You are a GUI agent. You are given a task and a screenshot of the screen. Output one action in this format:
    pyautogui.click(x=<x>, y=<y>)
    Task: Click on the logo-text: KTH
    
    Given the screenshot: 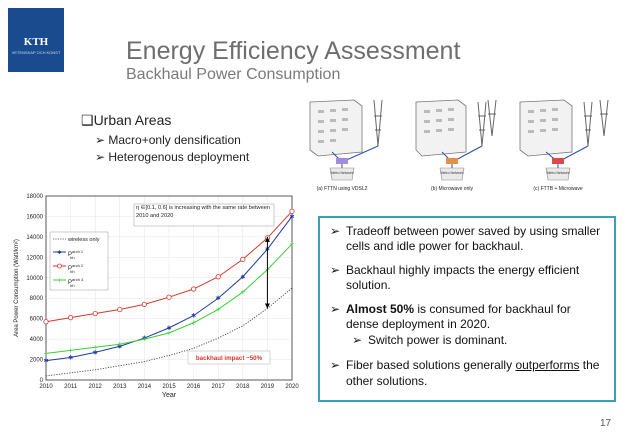 What is the action you would take?
    pyautogui.click(x=36, y=42)
    